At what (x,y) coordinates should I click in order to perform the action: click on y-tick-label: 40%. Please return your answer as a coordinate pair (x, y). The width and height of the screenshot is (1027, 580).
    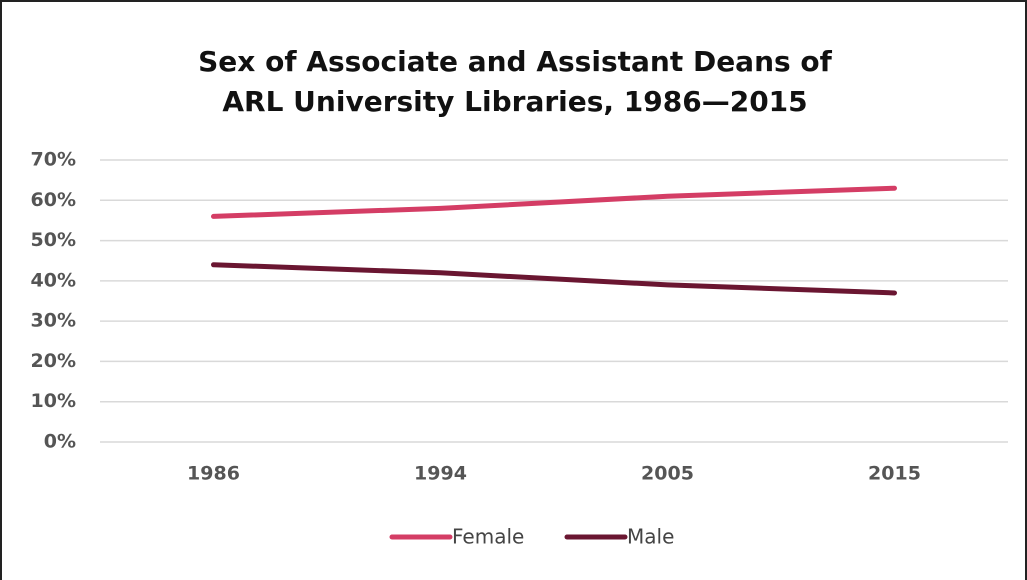
    Looking at the image, I should click on (53, 280).